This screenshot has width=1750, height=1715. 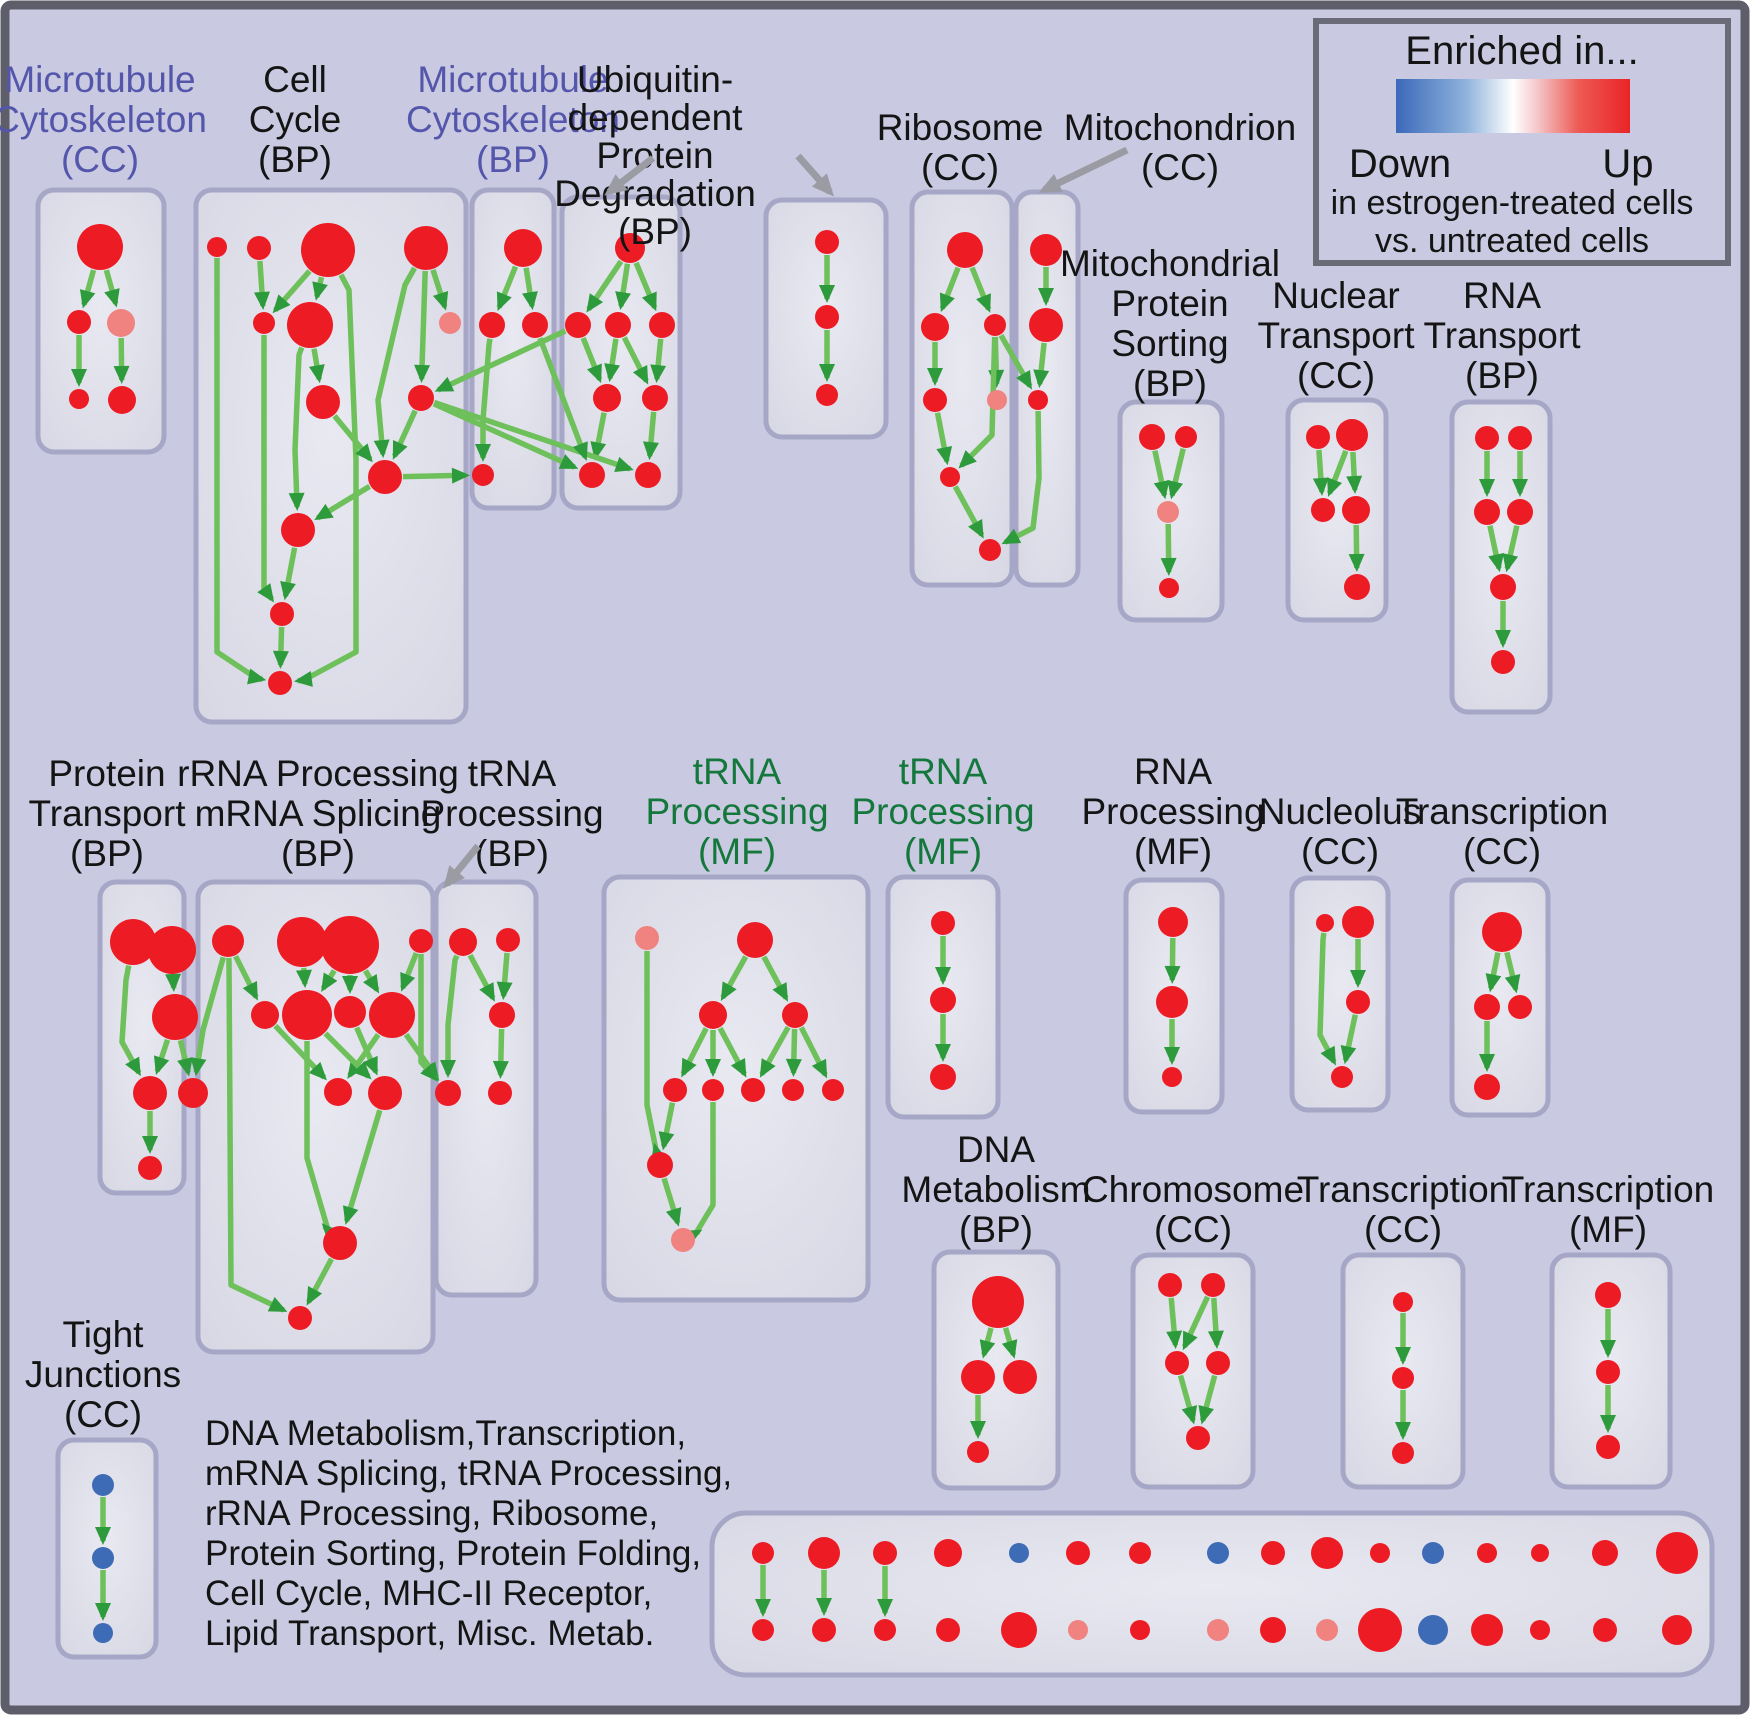 I want to click on go-term-node-u3, so click(x=1358, y=1002).